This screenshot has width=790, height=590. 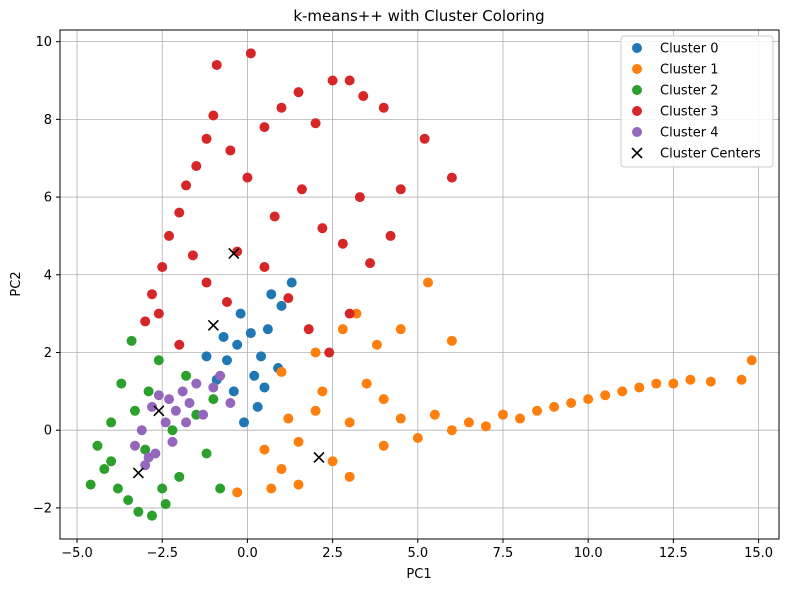 I want to click on legend-label: Cluster 2, so click(x=689, y=91).